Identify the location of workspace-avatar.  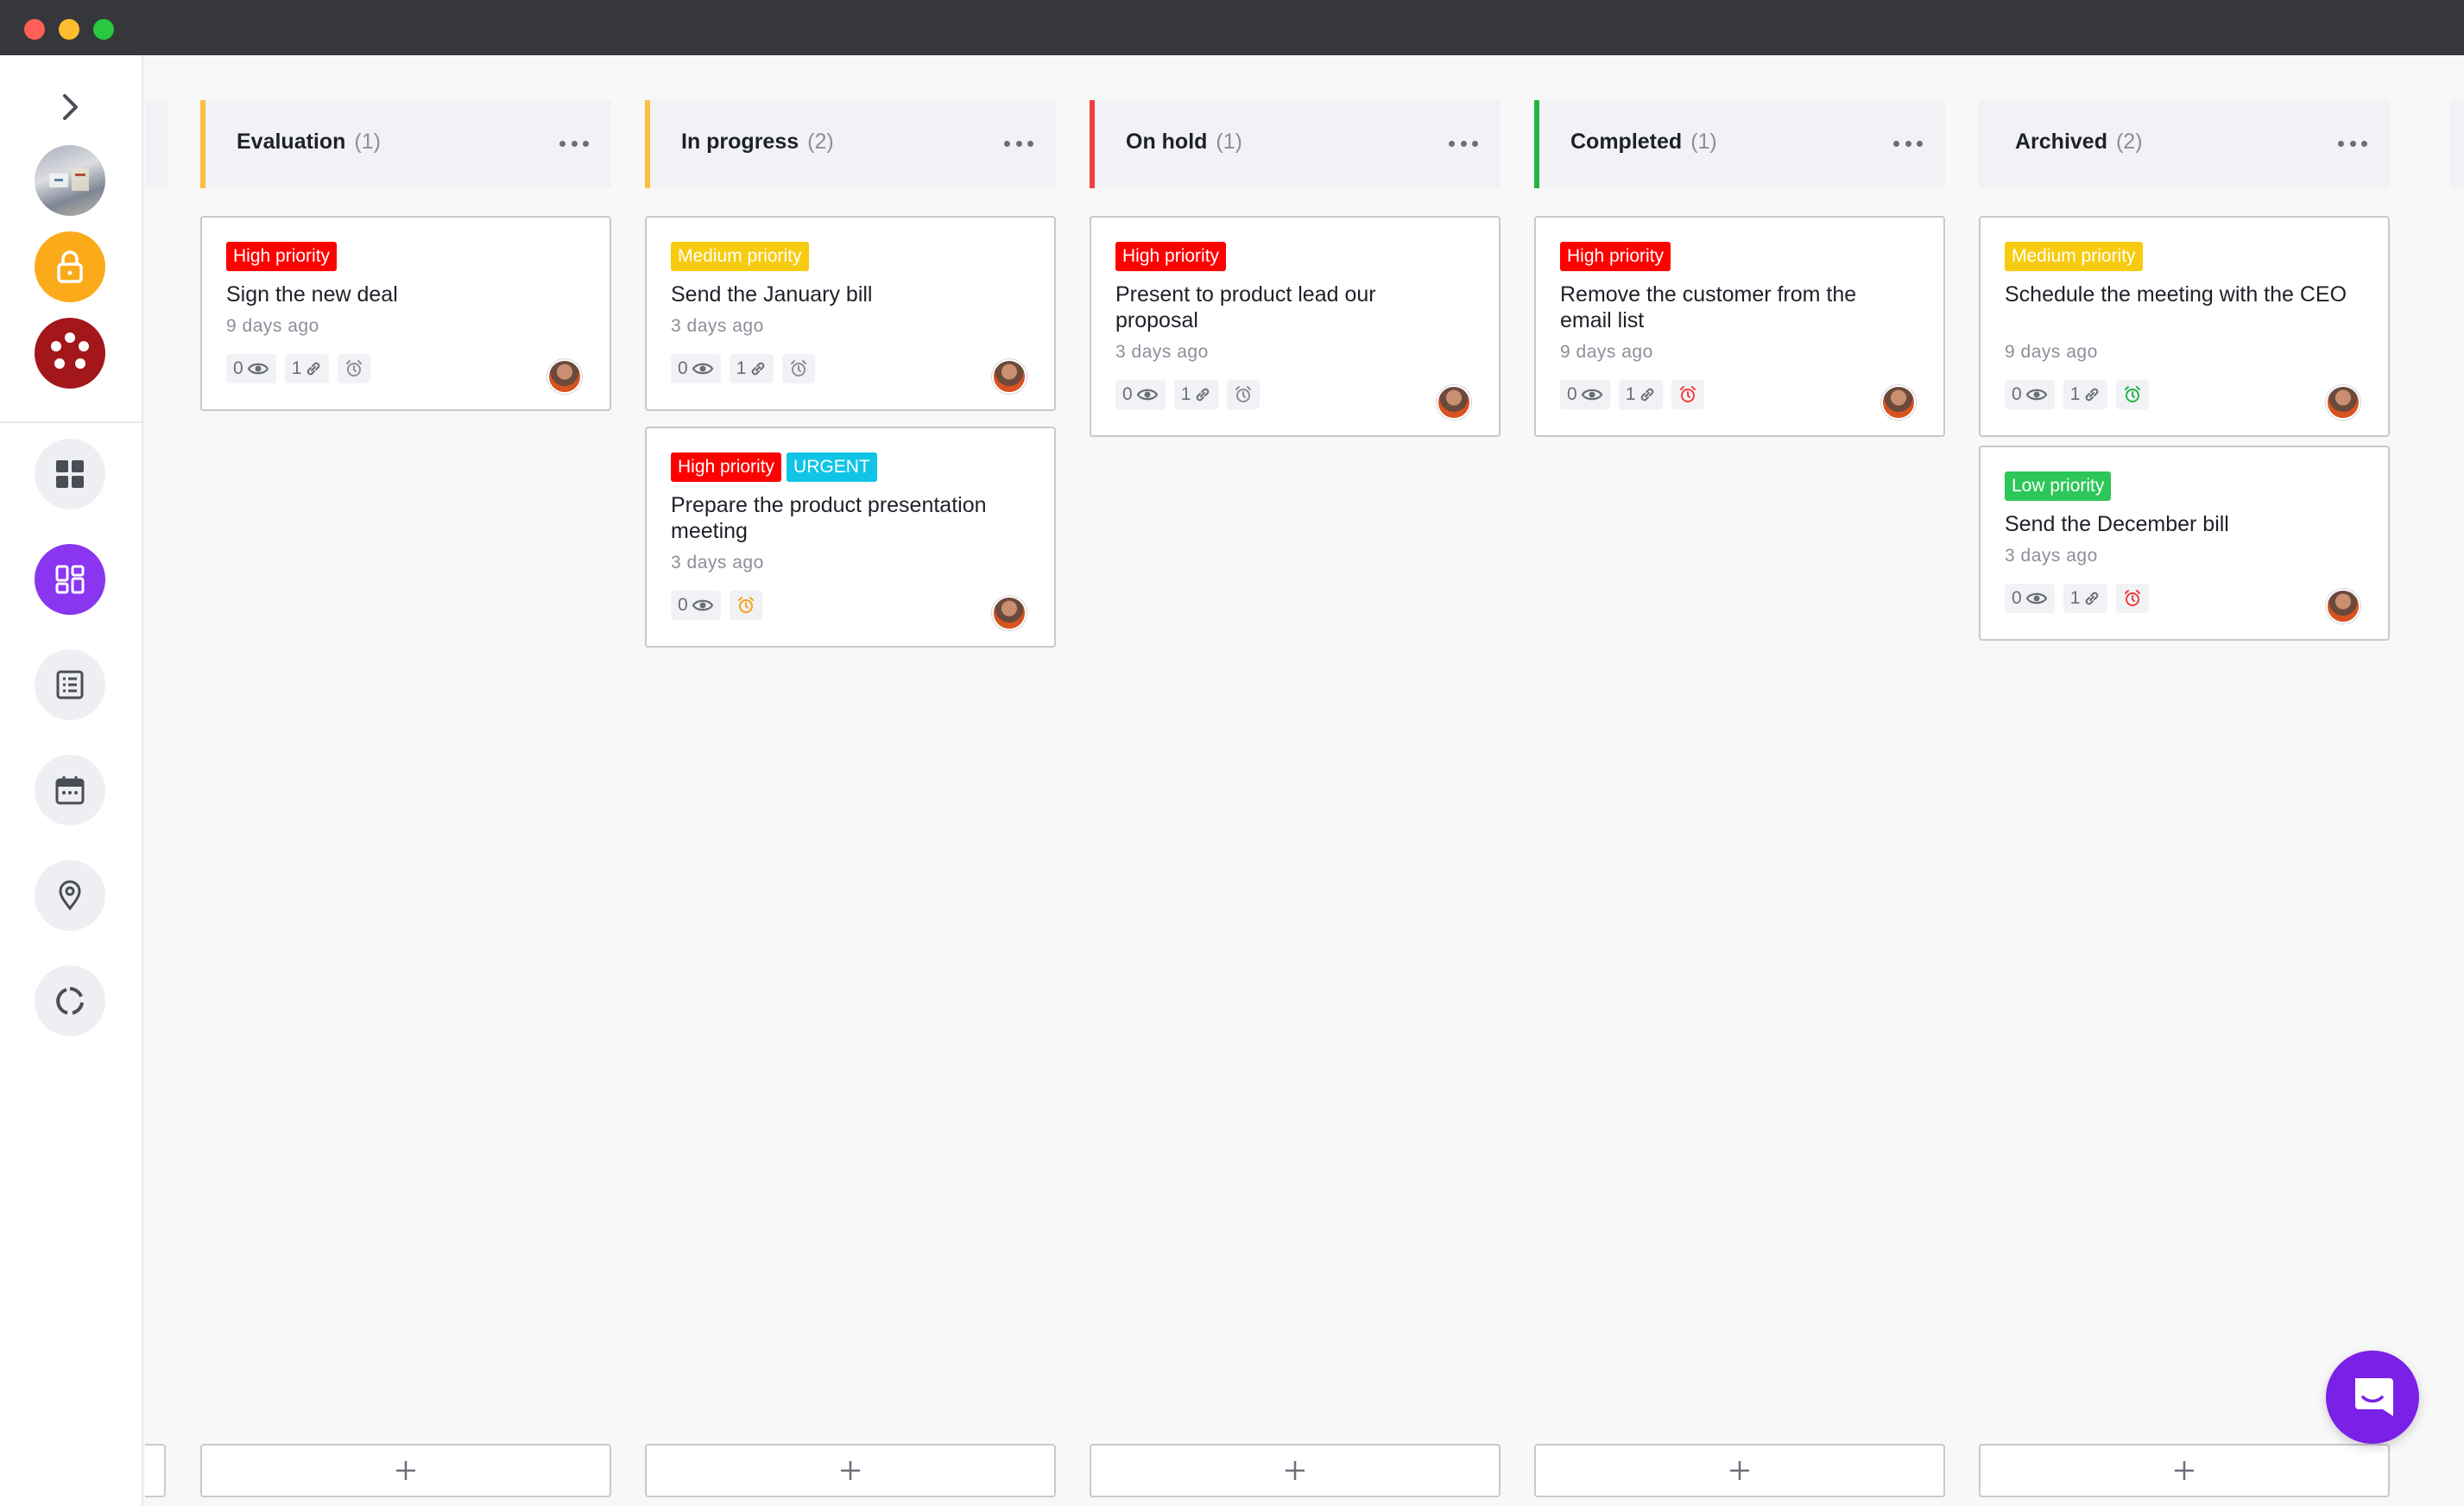
(70, 180).